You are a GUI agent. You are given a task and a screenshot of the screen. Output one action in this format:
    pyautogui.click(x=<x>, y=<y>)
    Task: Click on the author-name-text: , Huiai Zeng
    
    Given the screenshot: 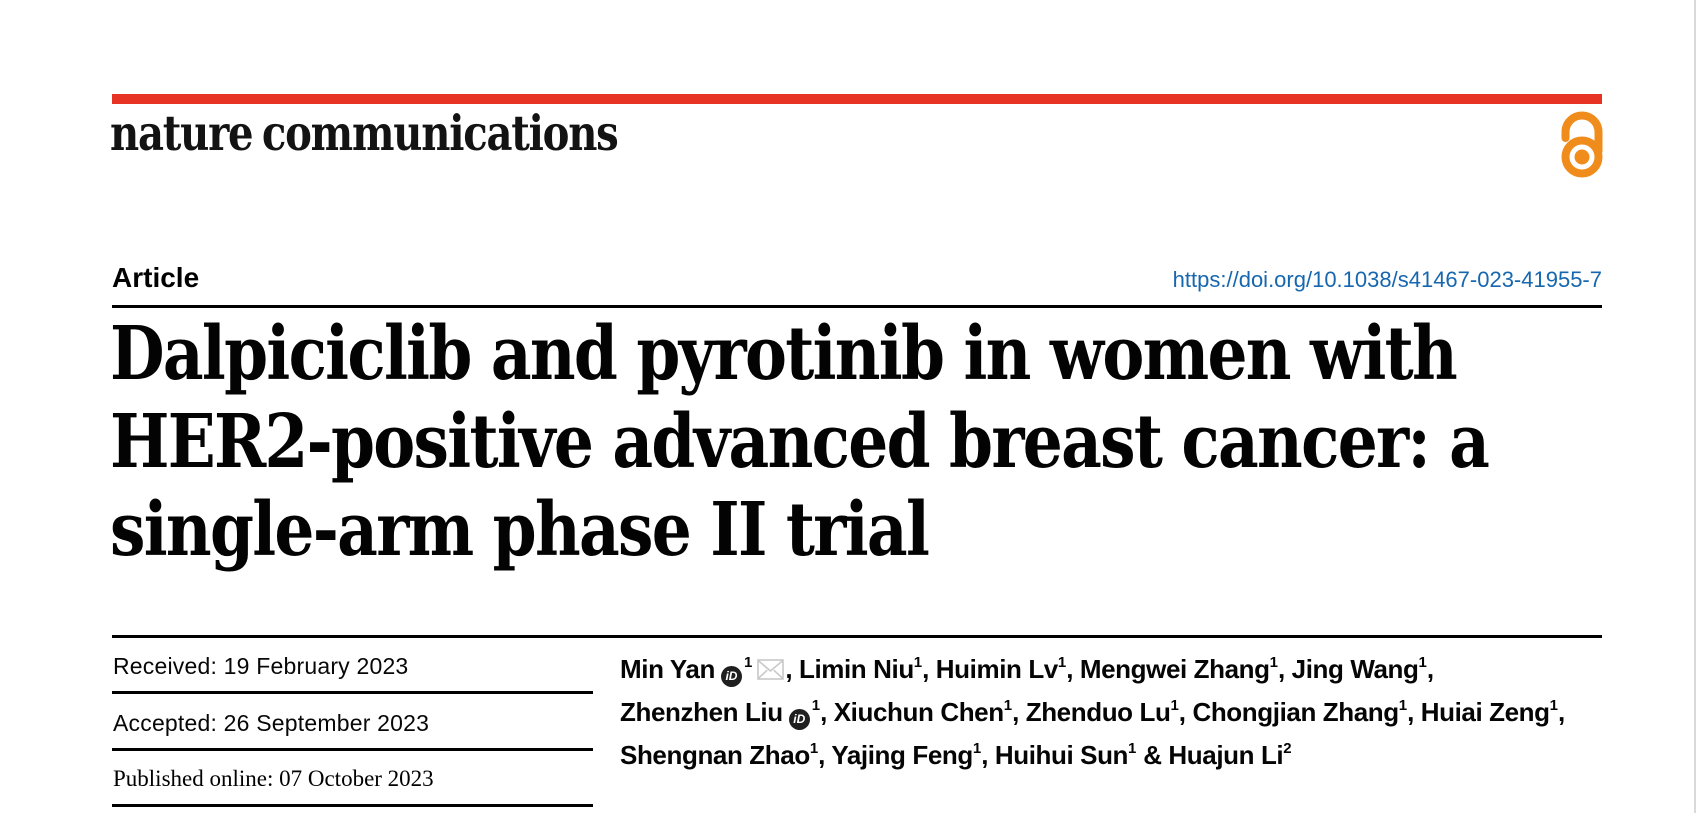 What is the action you would take?
    pyautogui.click(x=1478, y=712)
    